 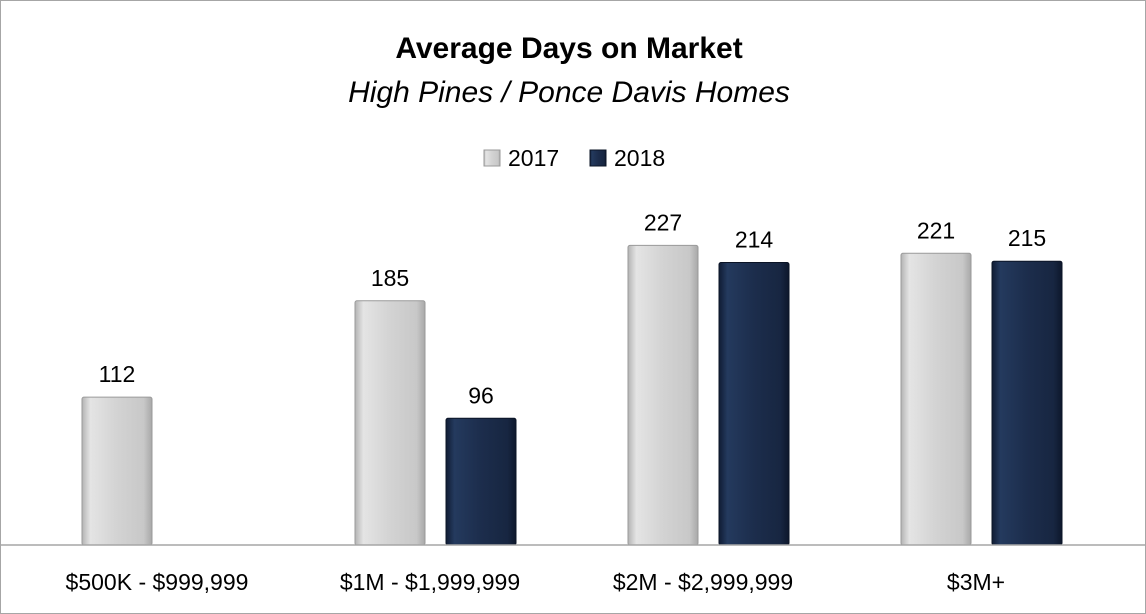 What do you see at coordinates (481, 395) in the screenshot?
I see `data-label-2018-1: 96` at bounding box center [481, 395].